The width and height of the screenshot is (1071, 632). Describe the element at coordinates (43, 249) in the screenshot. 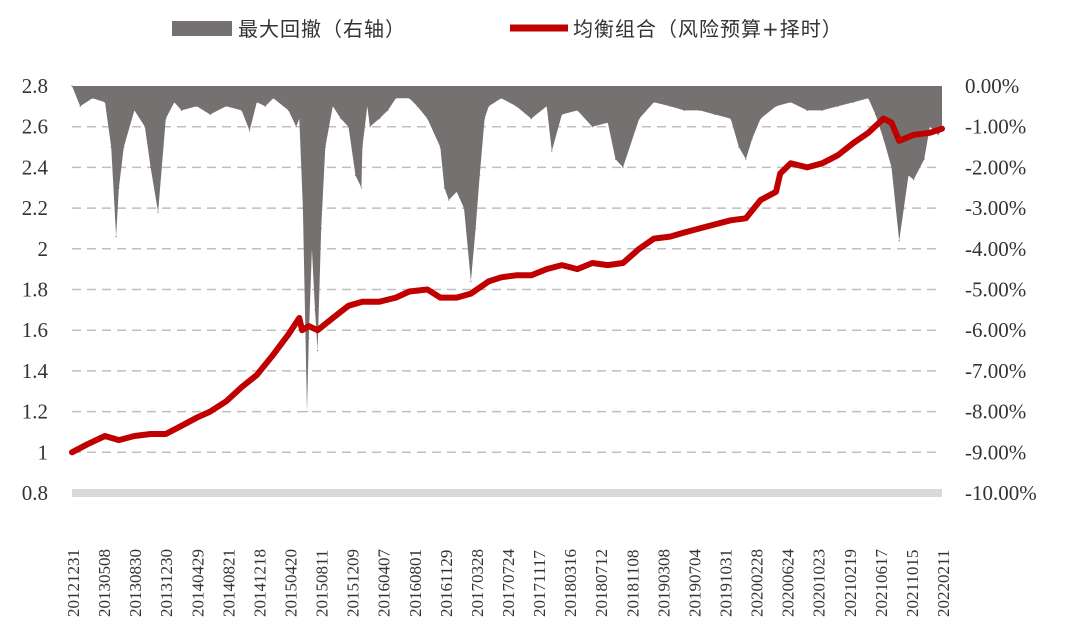

I see `y-tick-label-left: 2` at that location.